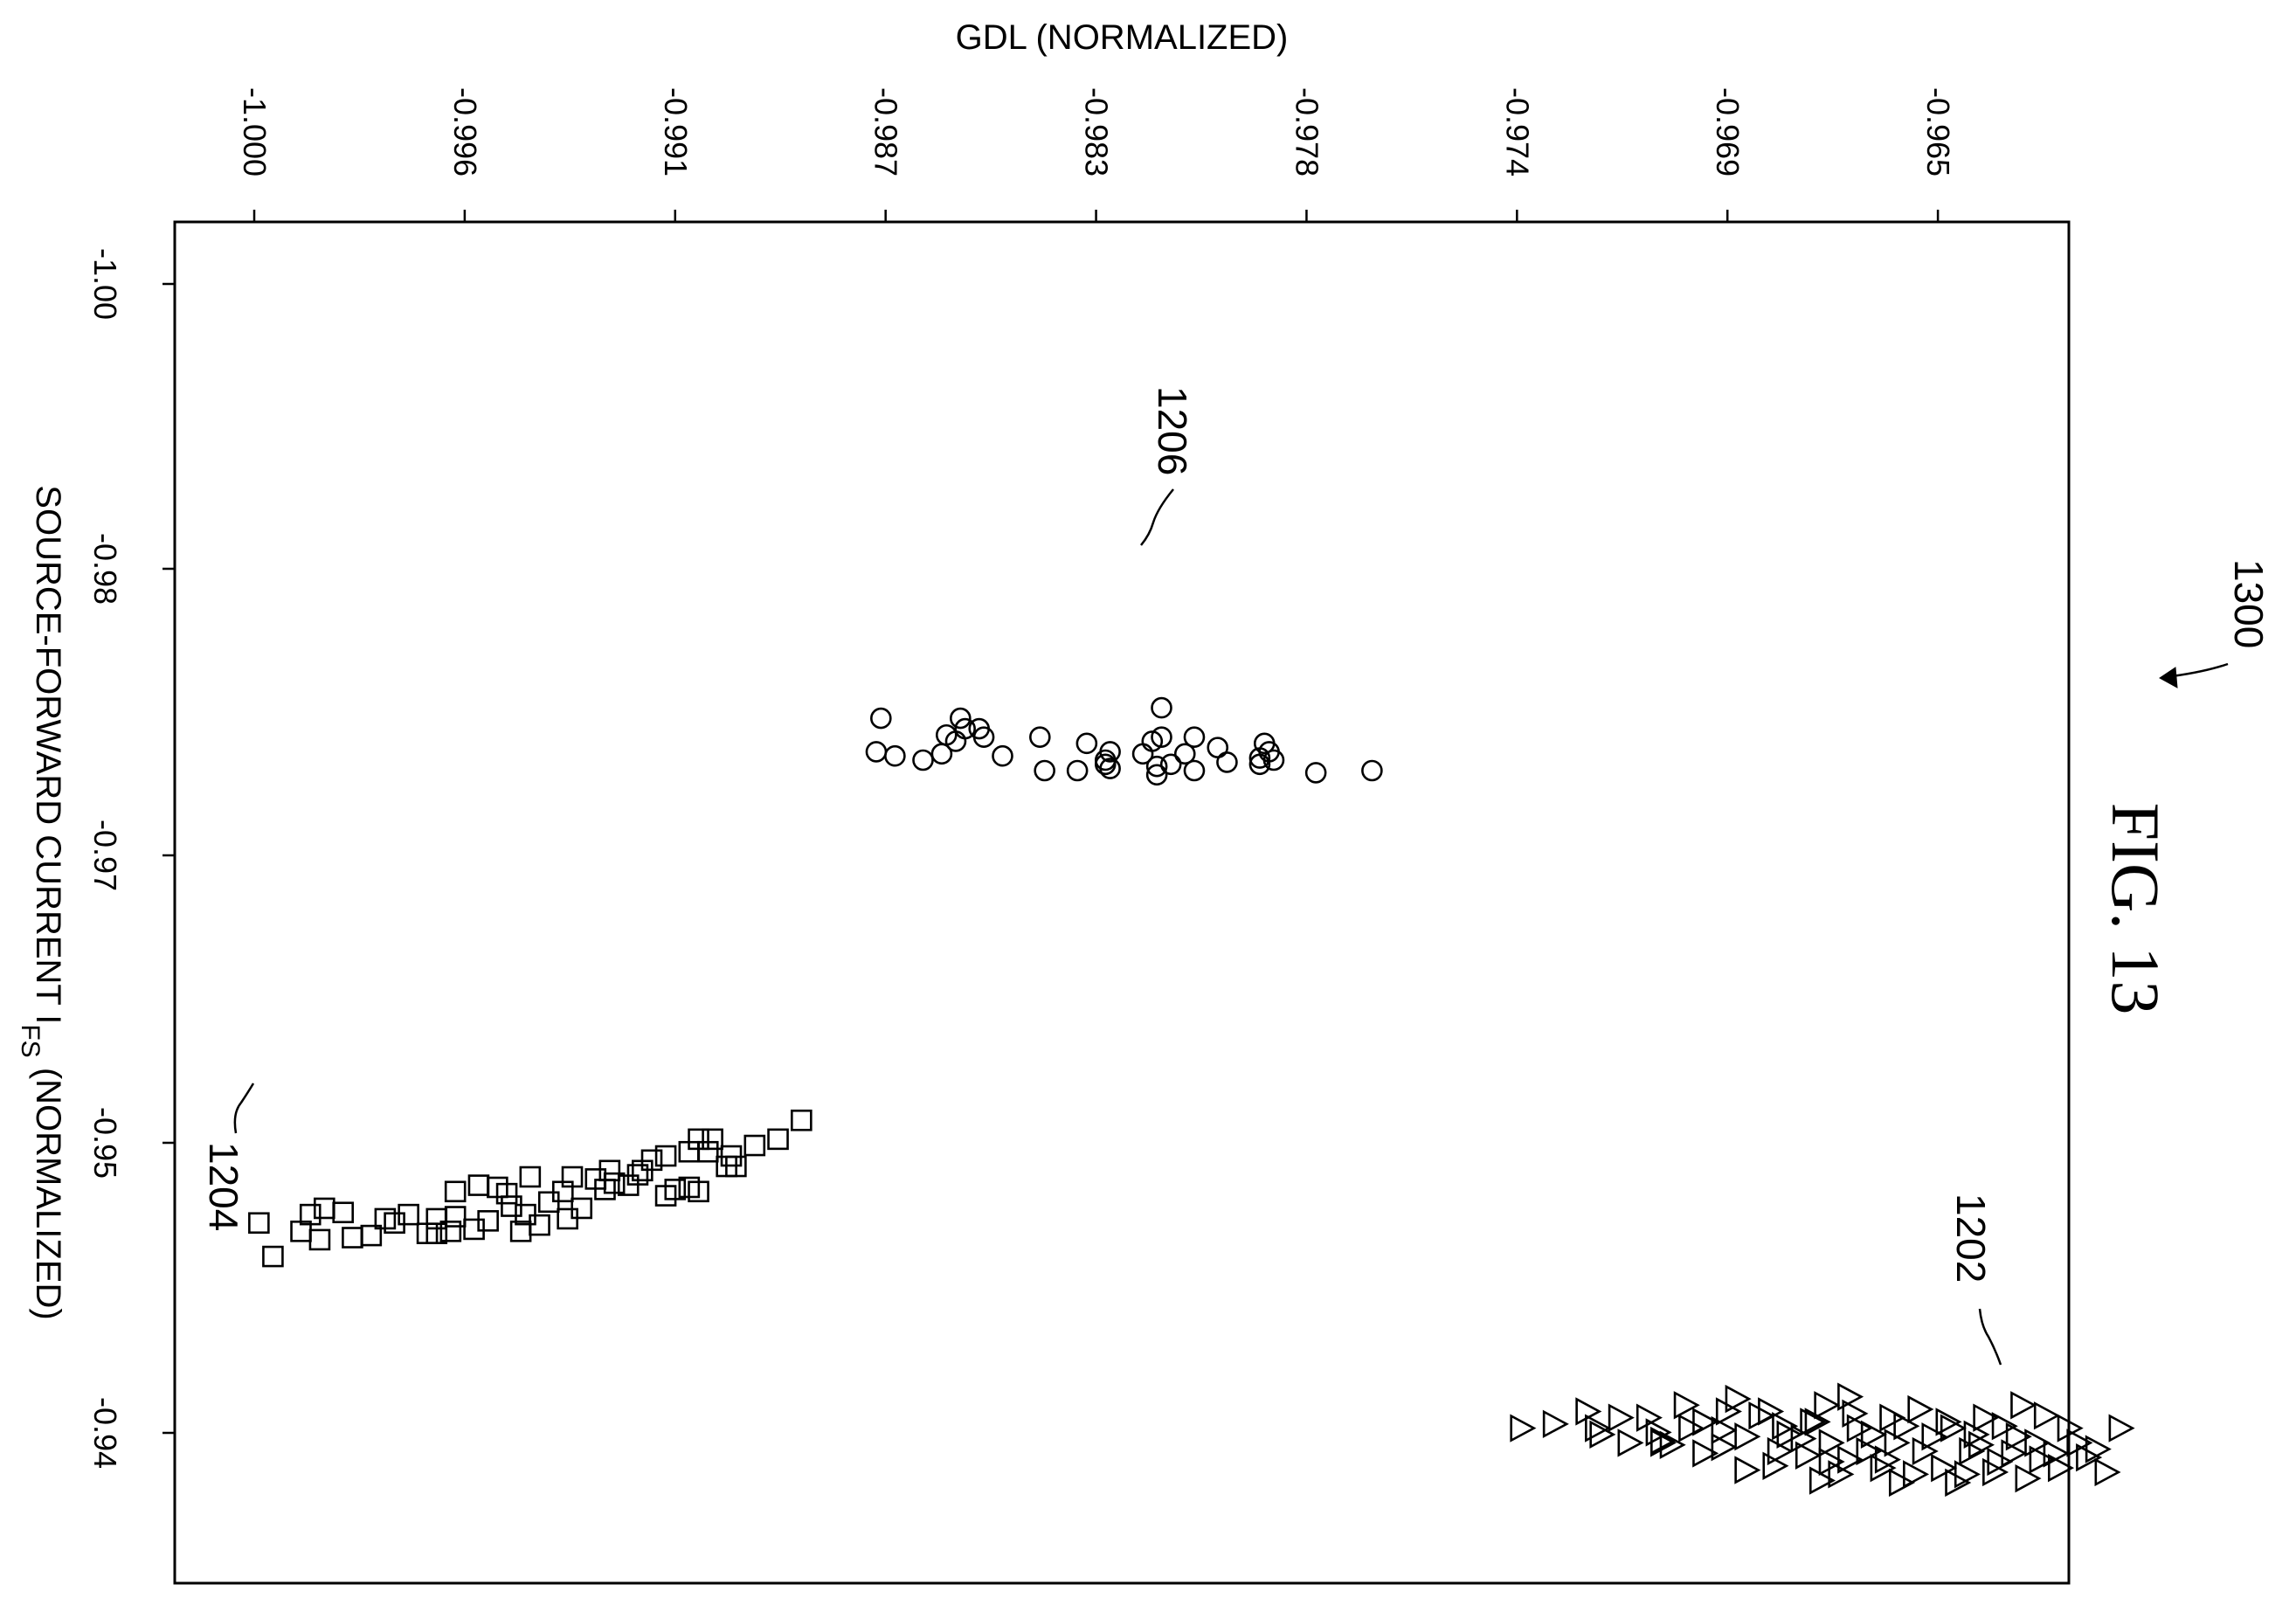 The height and width of the screenshot is (1605, 2296). What do you see at coordinates (48, 1189) in the screenshot?
I see `y-axis-title-suffix: (NORMALIZED)` at bounding box center [48, 1189].